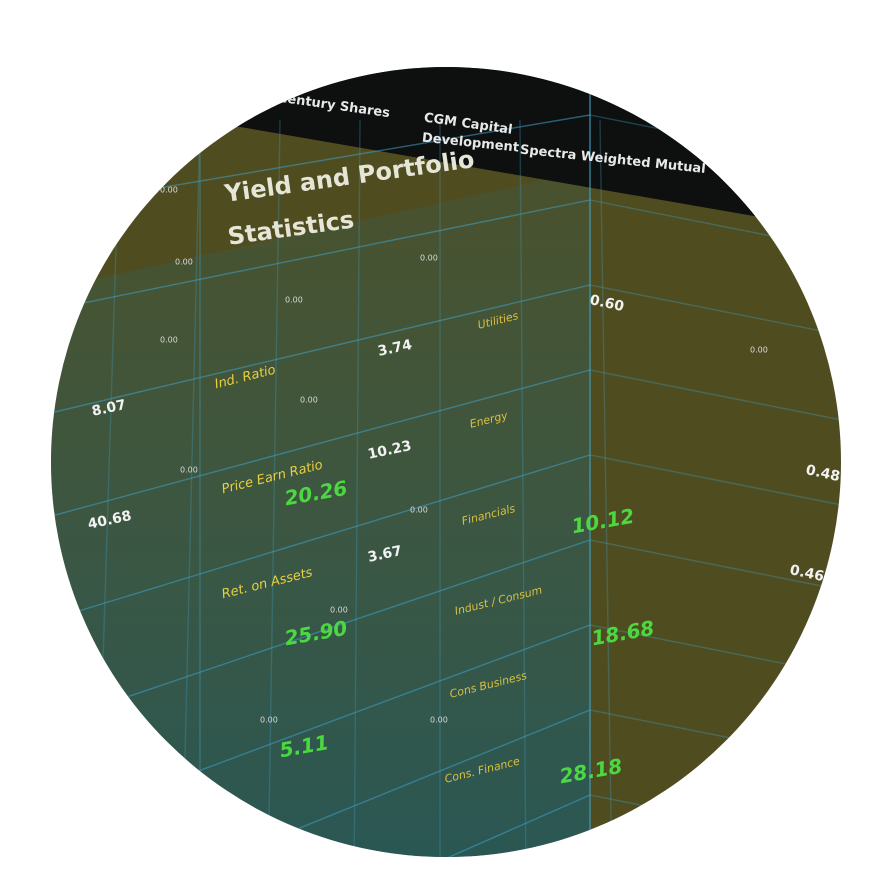 The height and width of the screenshot is (884, 892). Describe the element at coordinates (822, 473) in the screenshot. I see `value-label: 0.48` at that location.